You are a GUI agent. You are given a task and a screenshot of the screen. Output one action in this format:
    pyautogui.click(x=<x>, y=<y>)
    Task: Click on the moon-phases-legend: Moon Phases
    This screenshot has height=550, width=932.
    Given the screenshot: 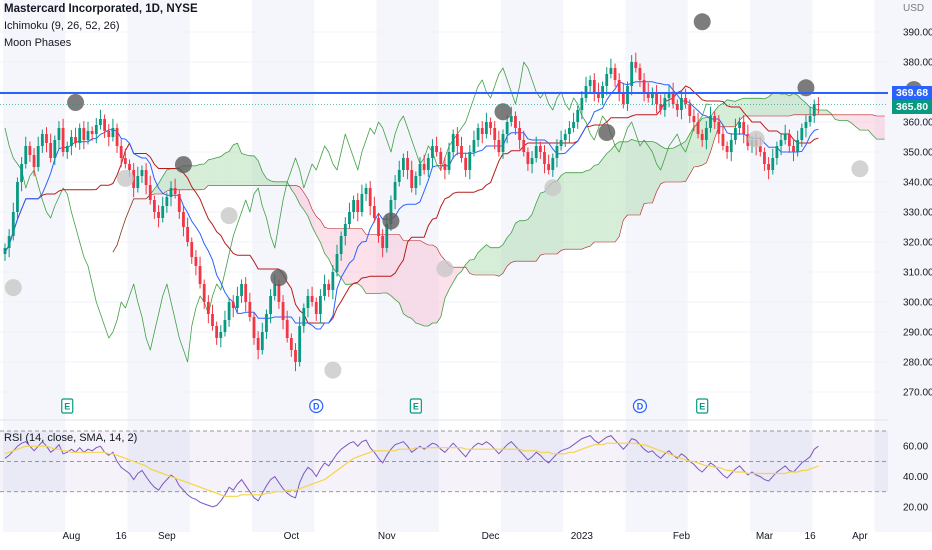 What is the action you would take?
    pyautogui.click(x=38, y=43)
    